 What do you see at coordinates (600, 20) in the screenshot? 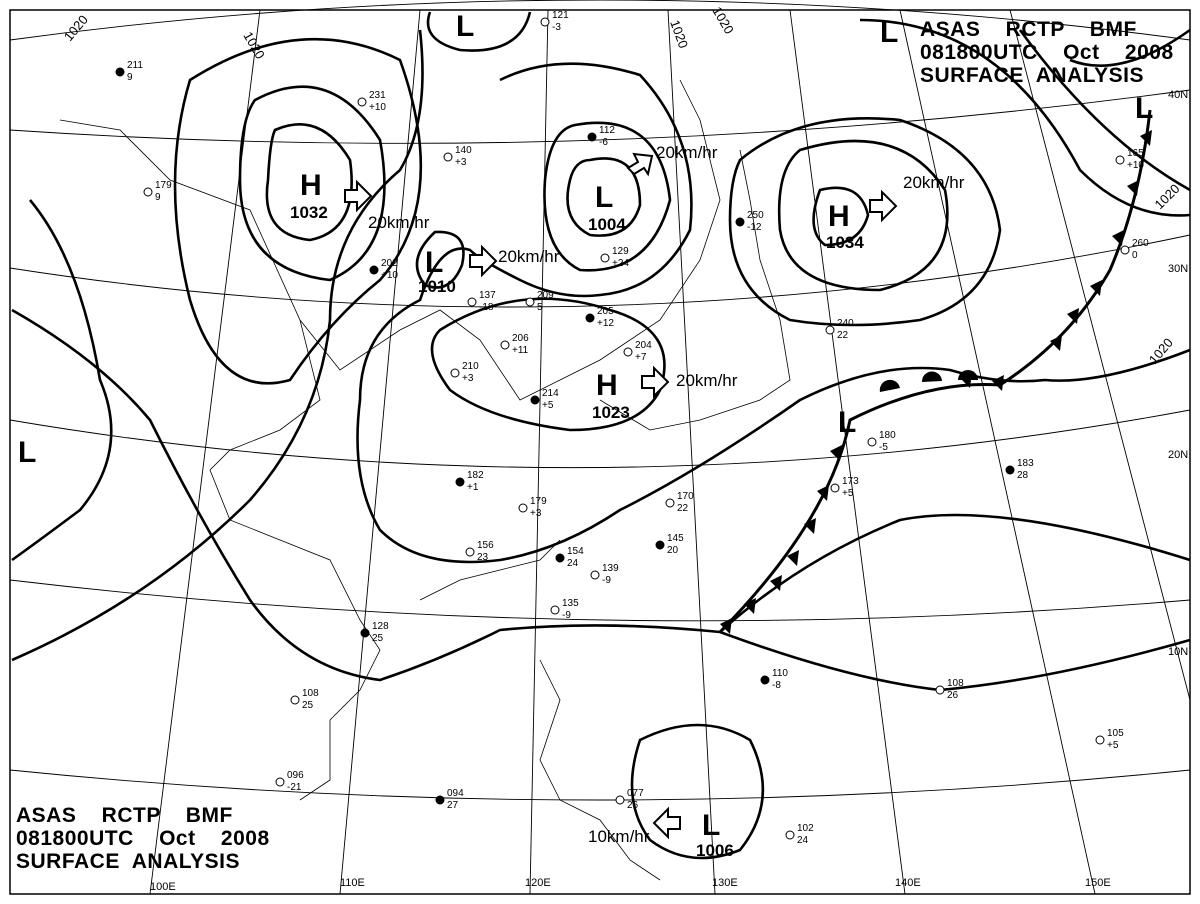
I see `lat-line-50n` at bounding box center [600, 20].